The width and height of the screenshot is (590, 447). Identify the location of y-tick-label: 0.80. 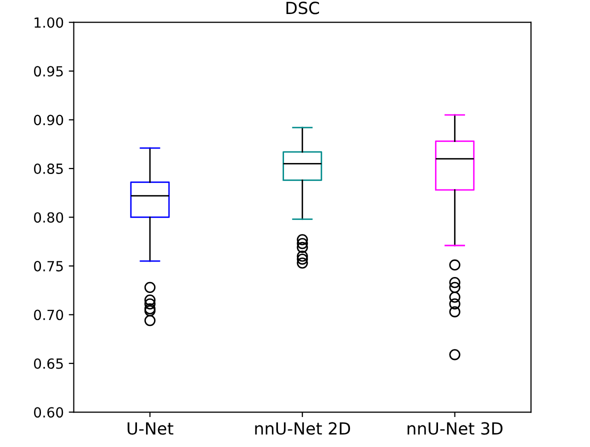
(49, 217).